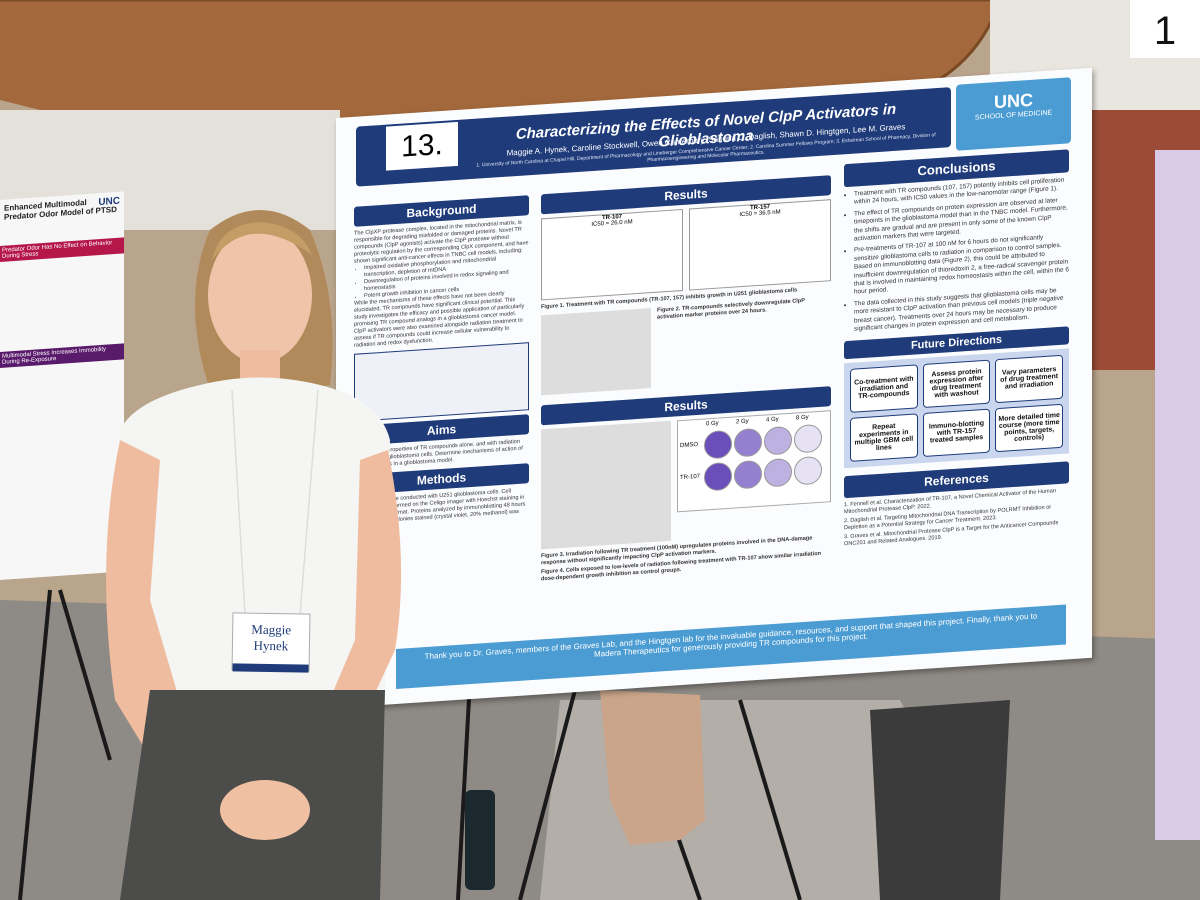  Describe the element at coordinates (480, 840) in the screenshot. I see `bottle` at that location.